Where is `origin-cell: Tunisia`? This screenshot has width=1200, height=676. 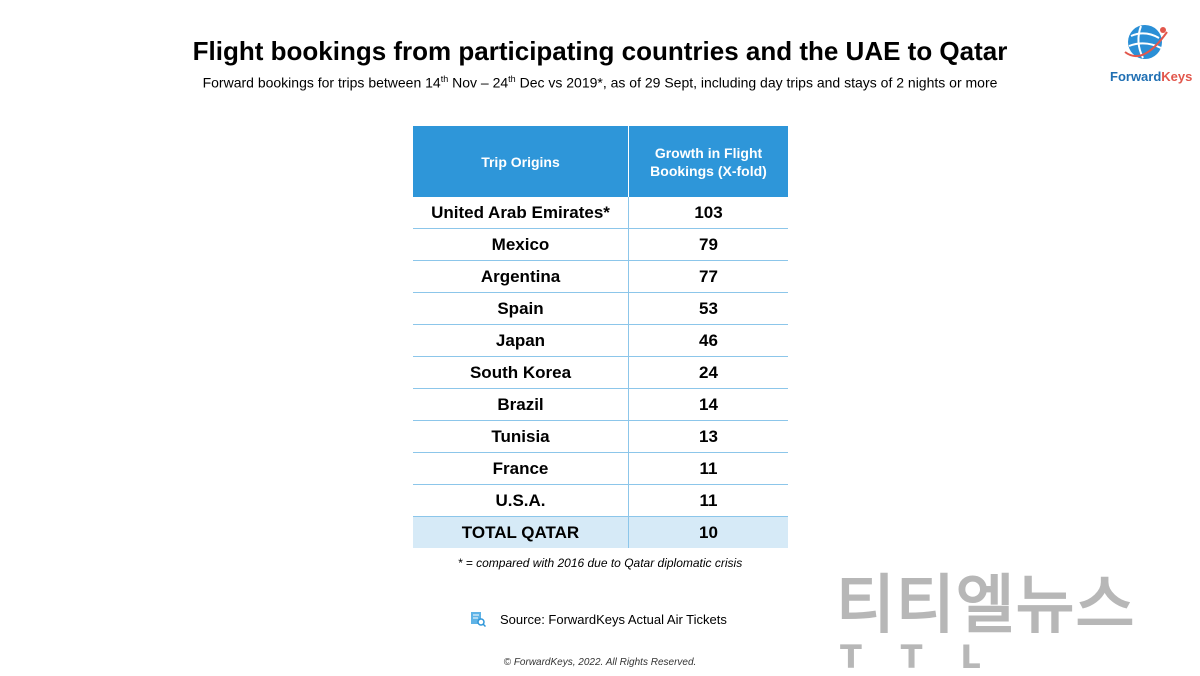 origin-cell: Tunisia is located at coordinates (521, 436).